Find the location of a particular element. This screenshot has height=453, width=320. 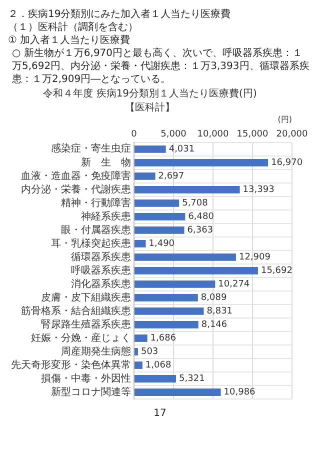

data-label: 6,363 is located at coordinates (200, 231).